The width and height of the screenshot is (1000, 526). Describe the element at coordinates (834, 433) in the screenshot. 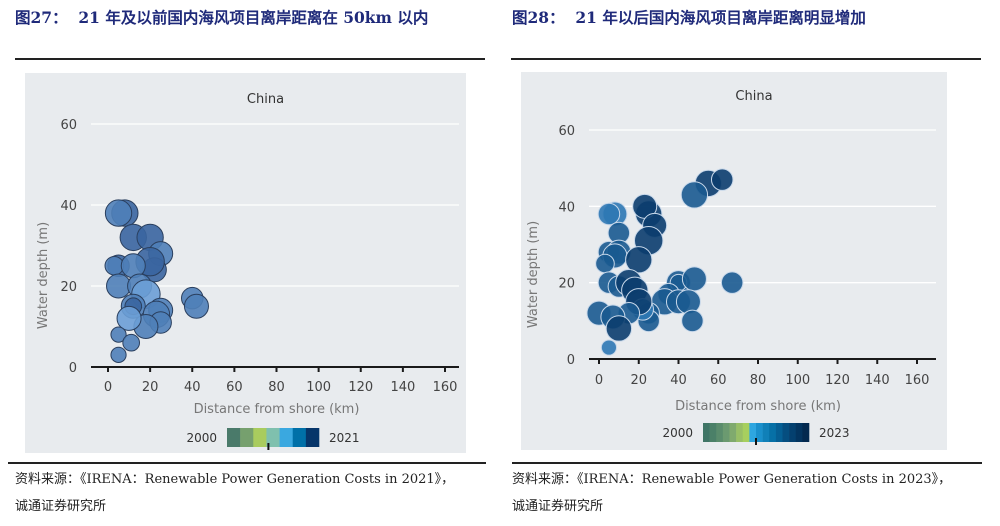

I see `colorbar-end-label: 2023` at that location.